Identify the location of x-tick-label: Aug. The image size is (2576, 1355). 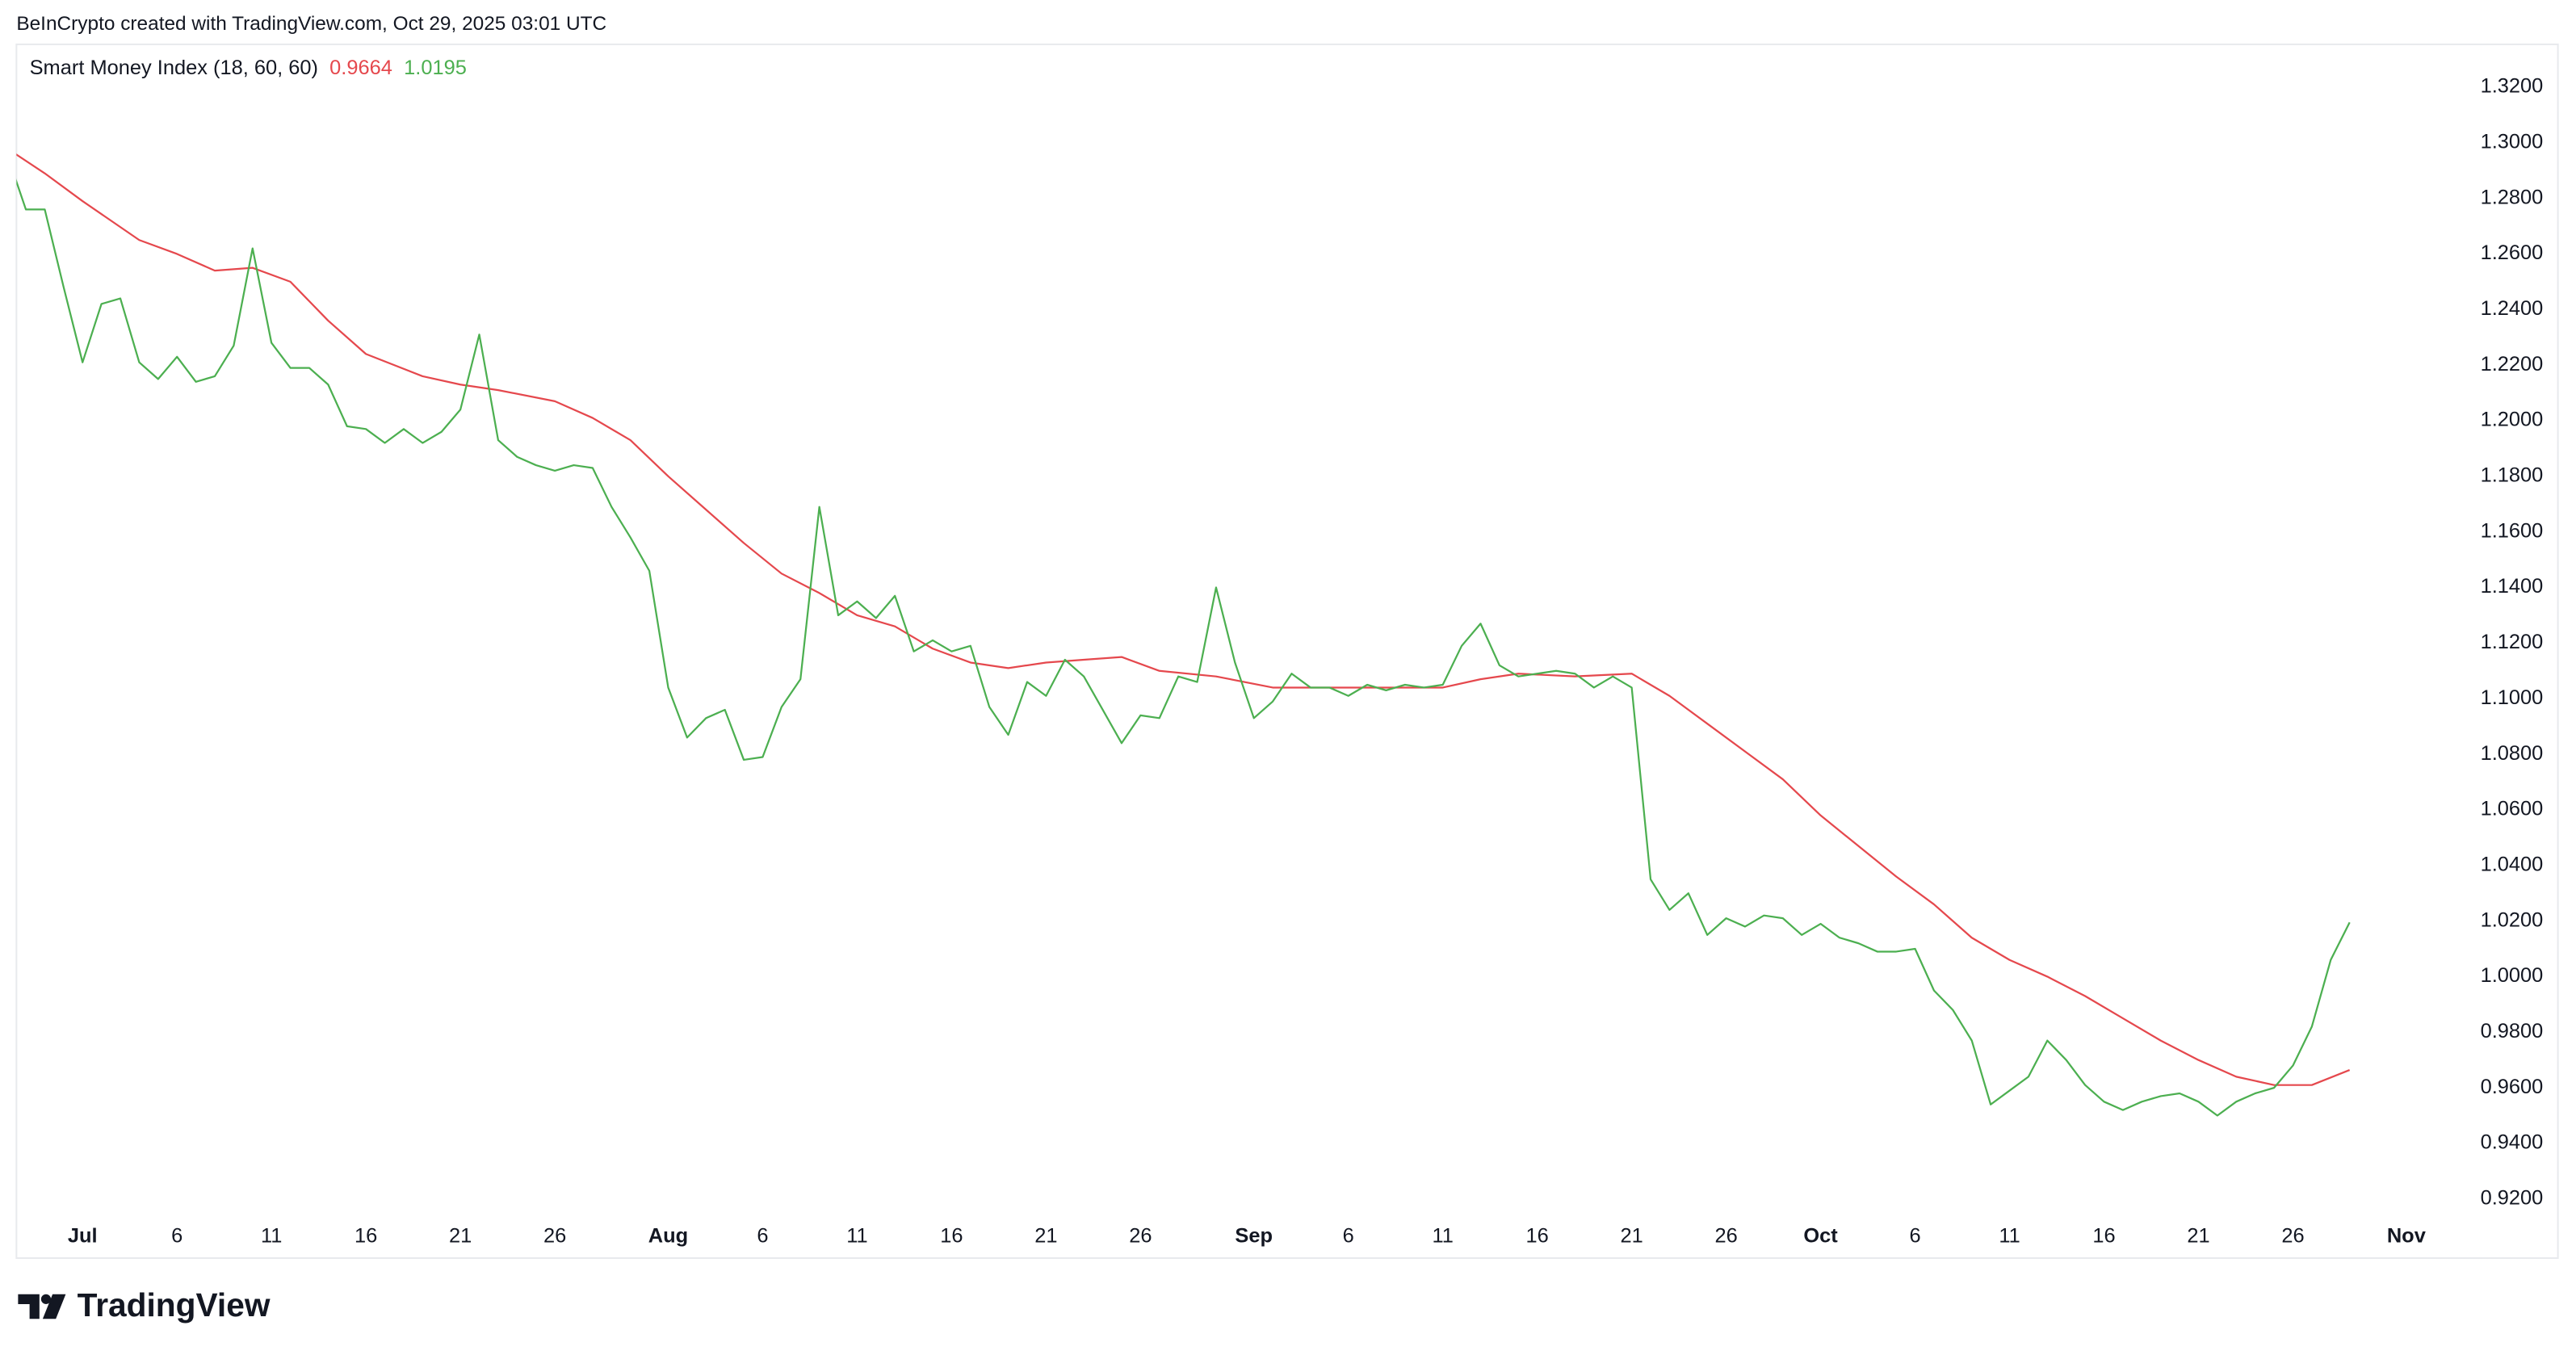
(668, 1236).